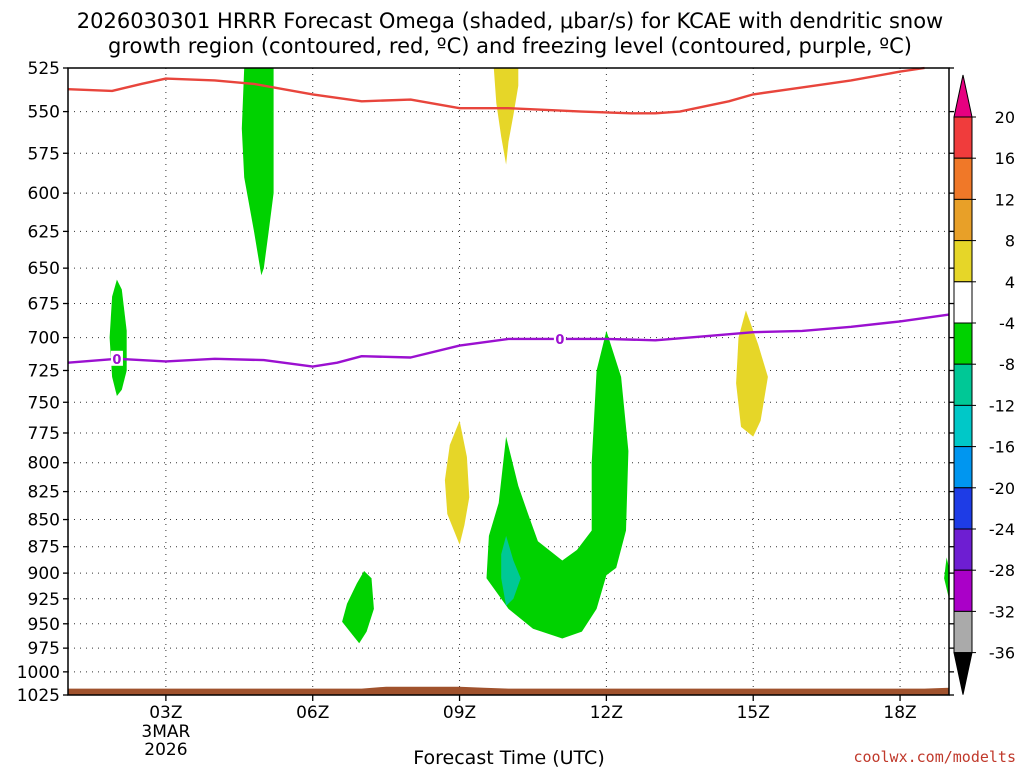 The height and width of the screenshot is (768, 1024). I want to click on x-tick-label: 18Z, so click(899, 713).